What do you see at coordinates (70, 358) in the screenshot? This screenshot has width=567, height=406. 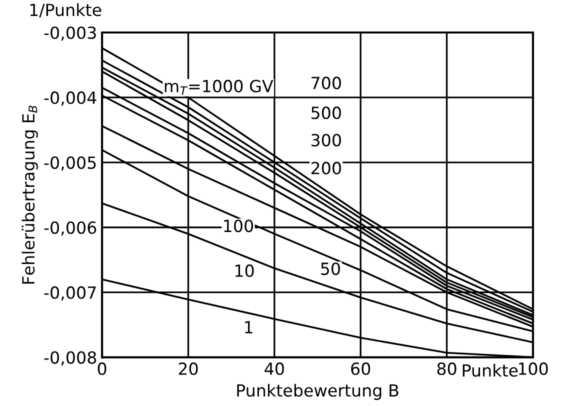 I see `y-tick-label: -0,008` at bounding box center [70, 358].